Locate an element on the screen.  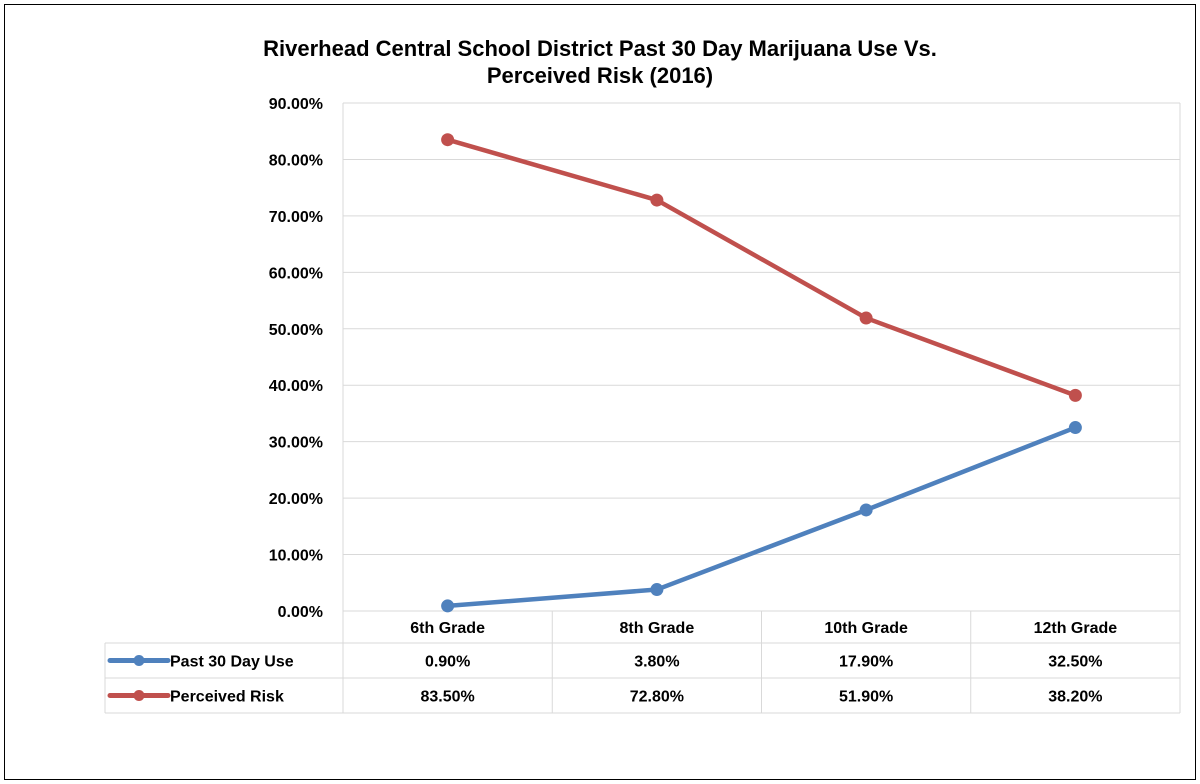
series-line is located at coordinates (761, 517).